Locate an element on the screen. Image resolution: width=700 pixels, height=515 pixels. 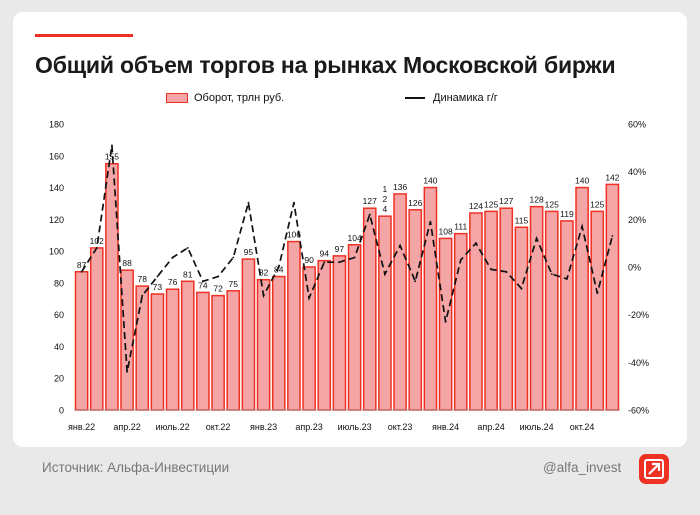
bar-data-label: 76 is located at coordinates (173, 282).